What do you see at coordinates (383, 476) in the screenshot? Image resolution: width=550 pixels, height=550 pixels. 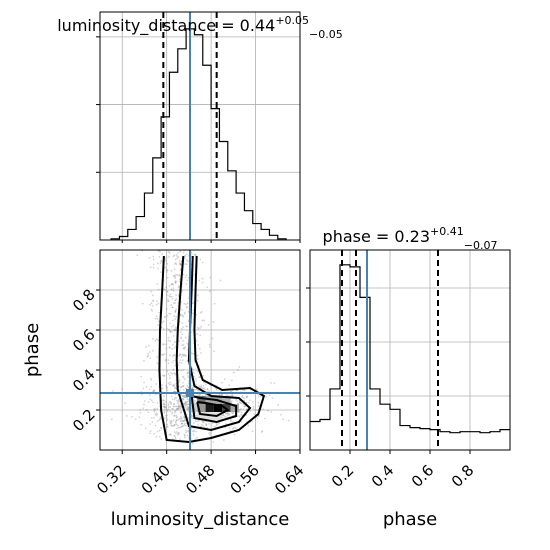 I see `ph-xtick-label-1: 0.4` at bounding box center [383, 476].